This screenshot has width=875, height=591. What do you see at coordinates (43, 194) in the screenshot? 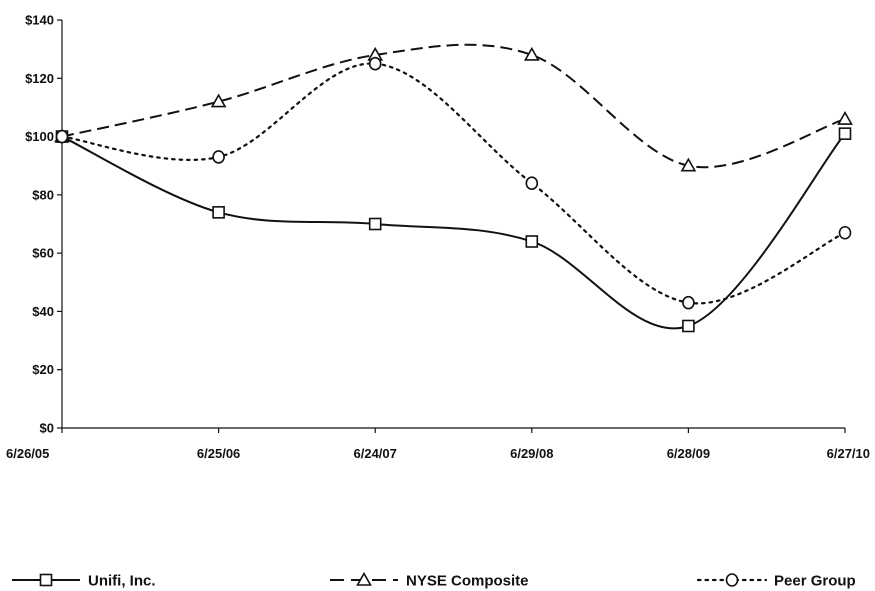
I see `y-tick-label: $80` at bounding box center [43, 194].